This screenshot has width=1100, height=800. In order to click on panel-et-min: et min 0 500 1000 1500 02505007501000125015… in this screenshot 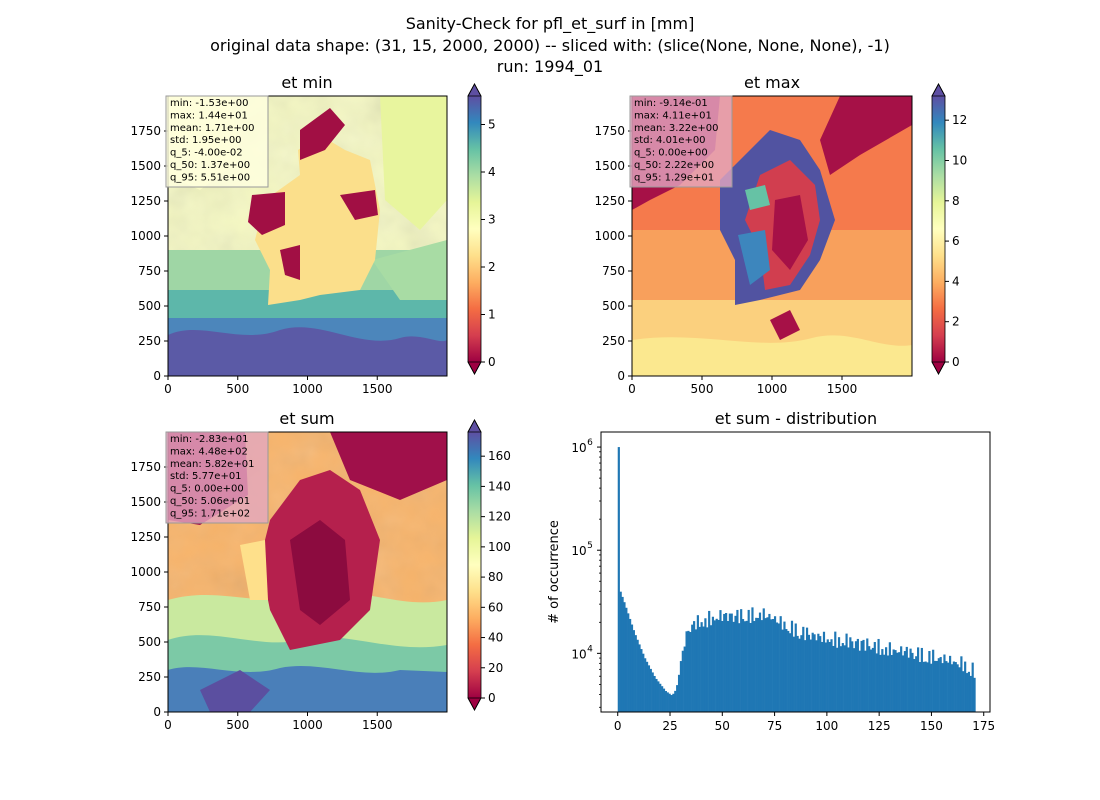, I will do `click(312, 234)`.